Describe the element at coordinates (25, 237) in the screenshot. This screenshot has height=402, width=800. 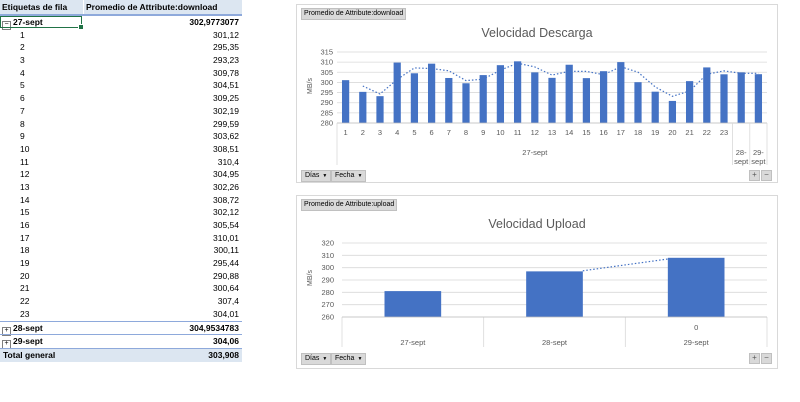
I see `pivot-row-label: 17` at that location.